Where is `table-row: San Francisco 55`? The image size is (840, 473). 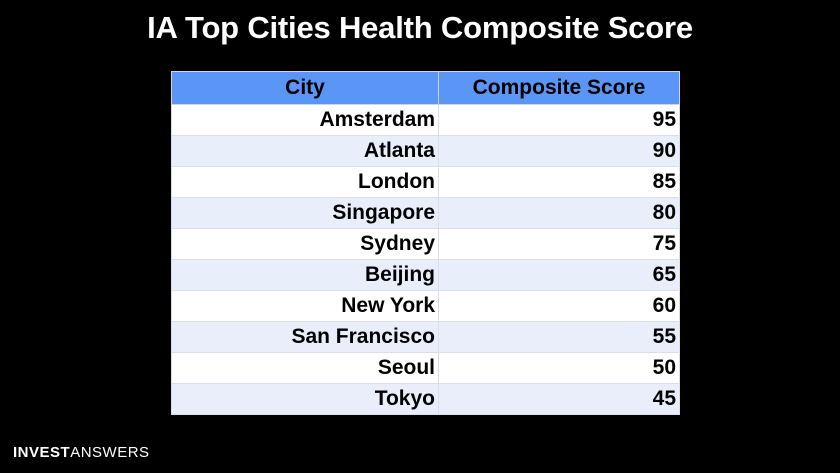
table-row: San Francisco 55 is located at coordinates (425, 337).